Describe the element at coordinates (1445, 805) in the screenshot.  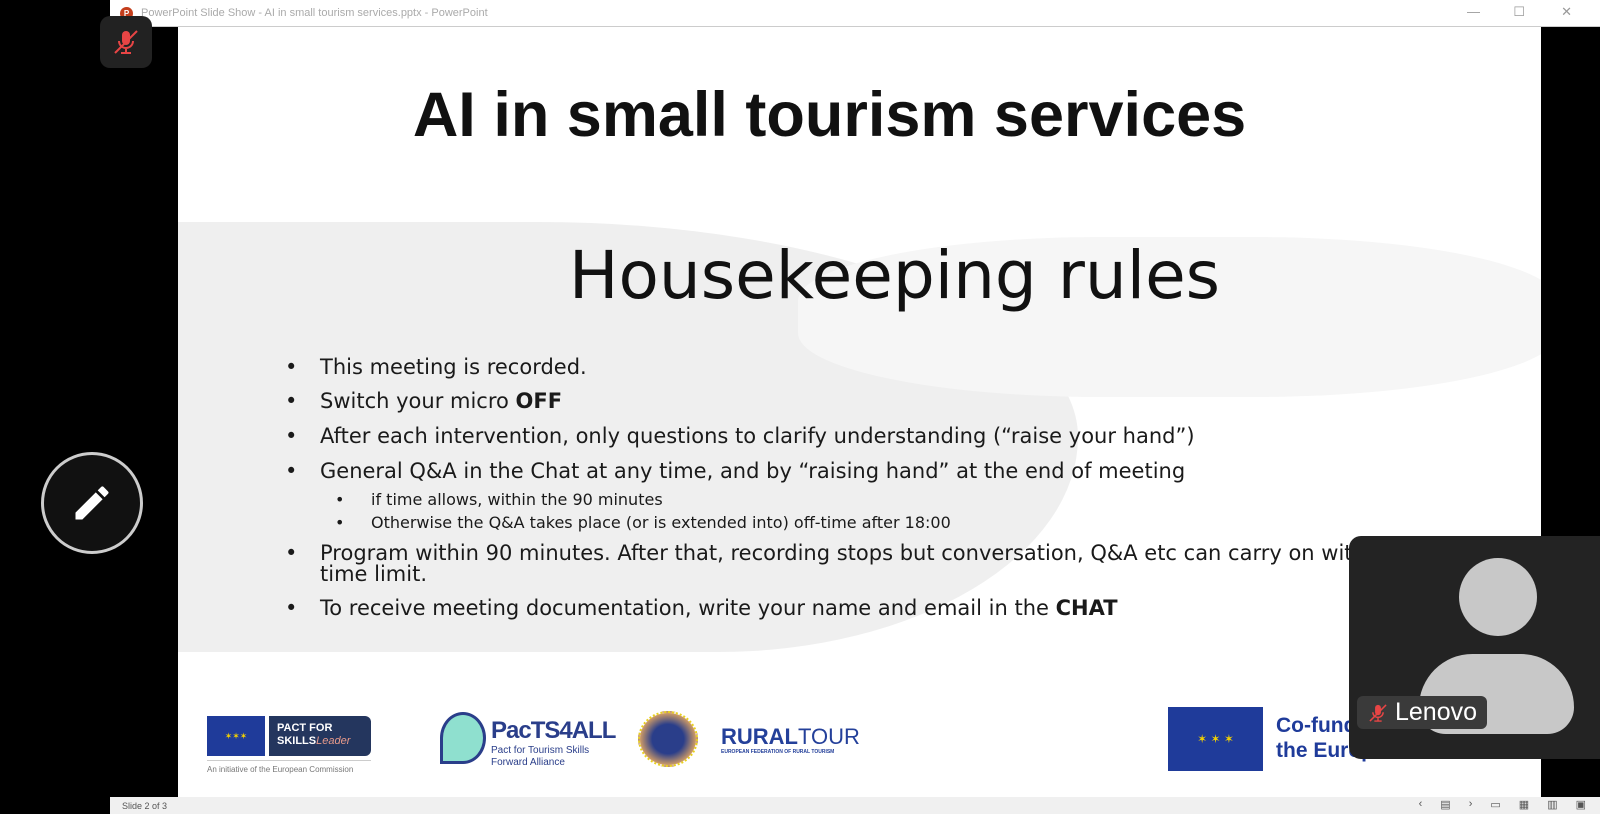
I see `slide-menu-icon: ▤` at that location.